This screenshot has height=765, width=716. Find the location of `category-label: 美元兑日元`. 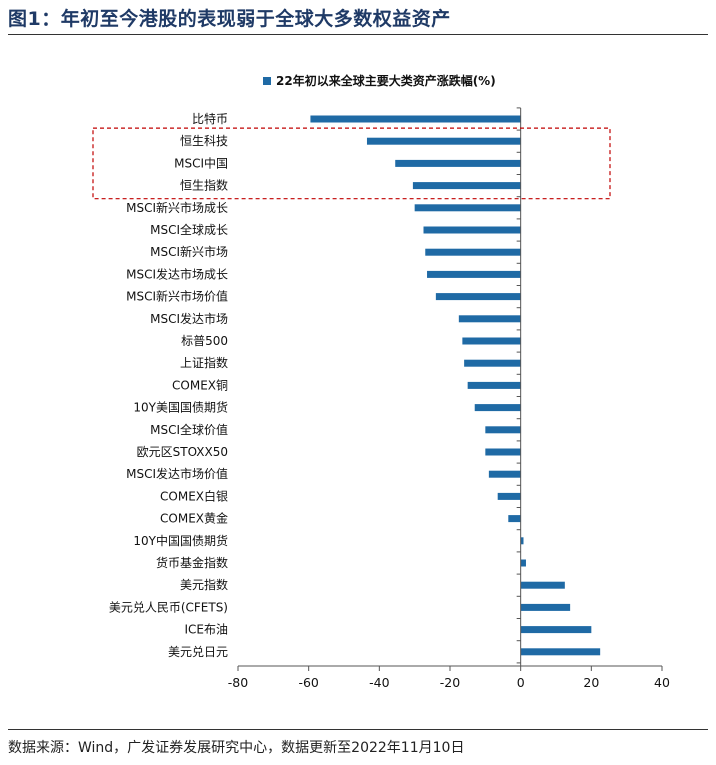

category-label: 美元兑日元 is located at coordinates (198, 652).